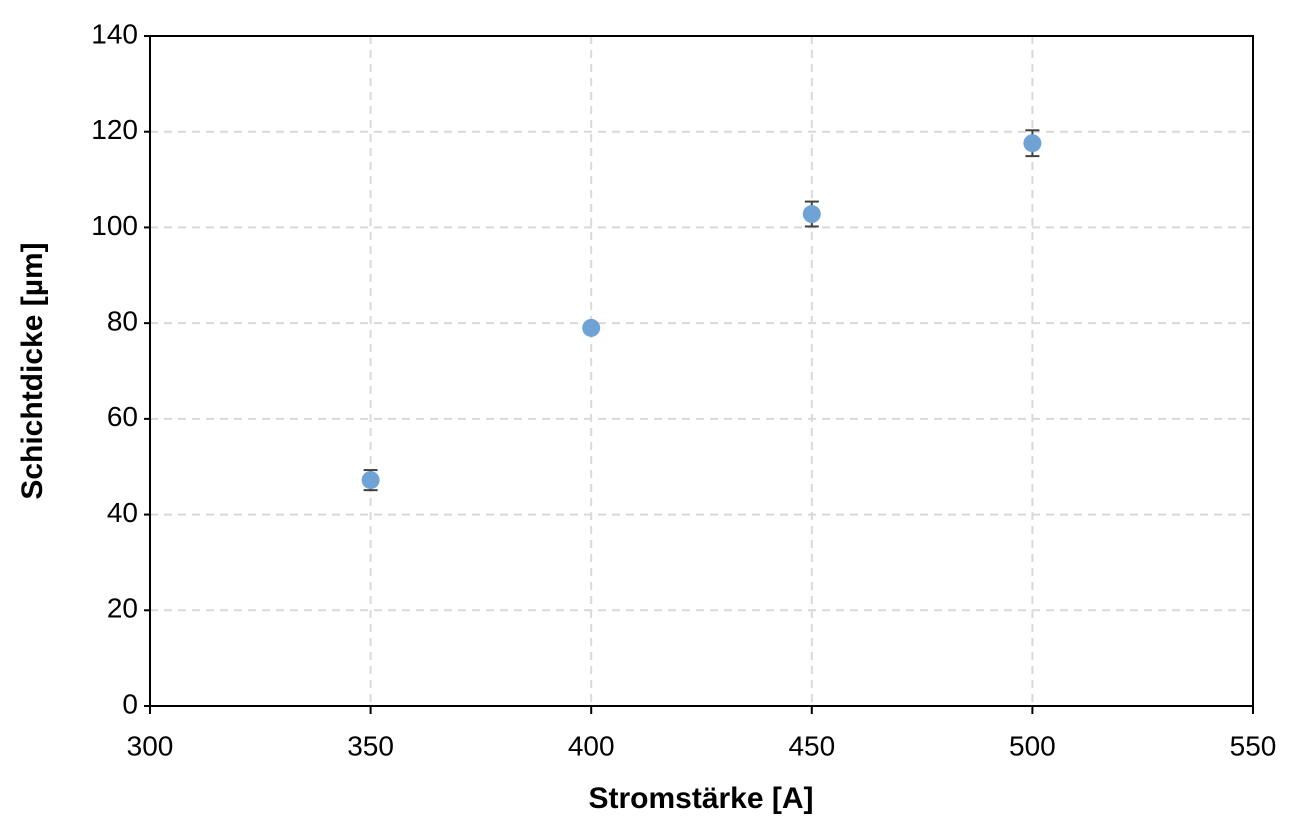 This screenshot has width=1300, height=839. What do you see at coordinates (130, 703) in the screenshot?
I see `y-tick-label: 0` at bounding box center [130, 703].